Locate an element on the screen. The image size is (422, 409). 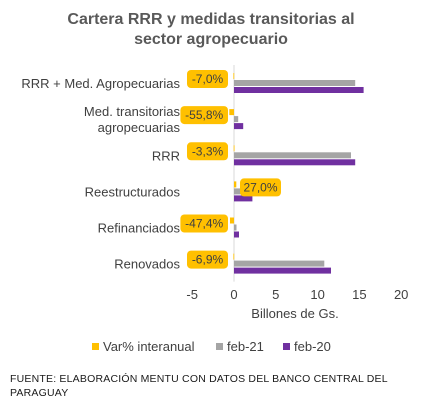
data-label: -3,3% is located at coordinates (208, 151).